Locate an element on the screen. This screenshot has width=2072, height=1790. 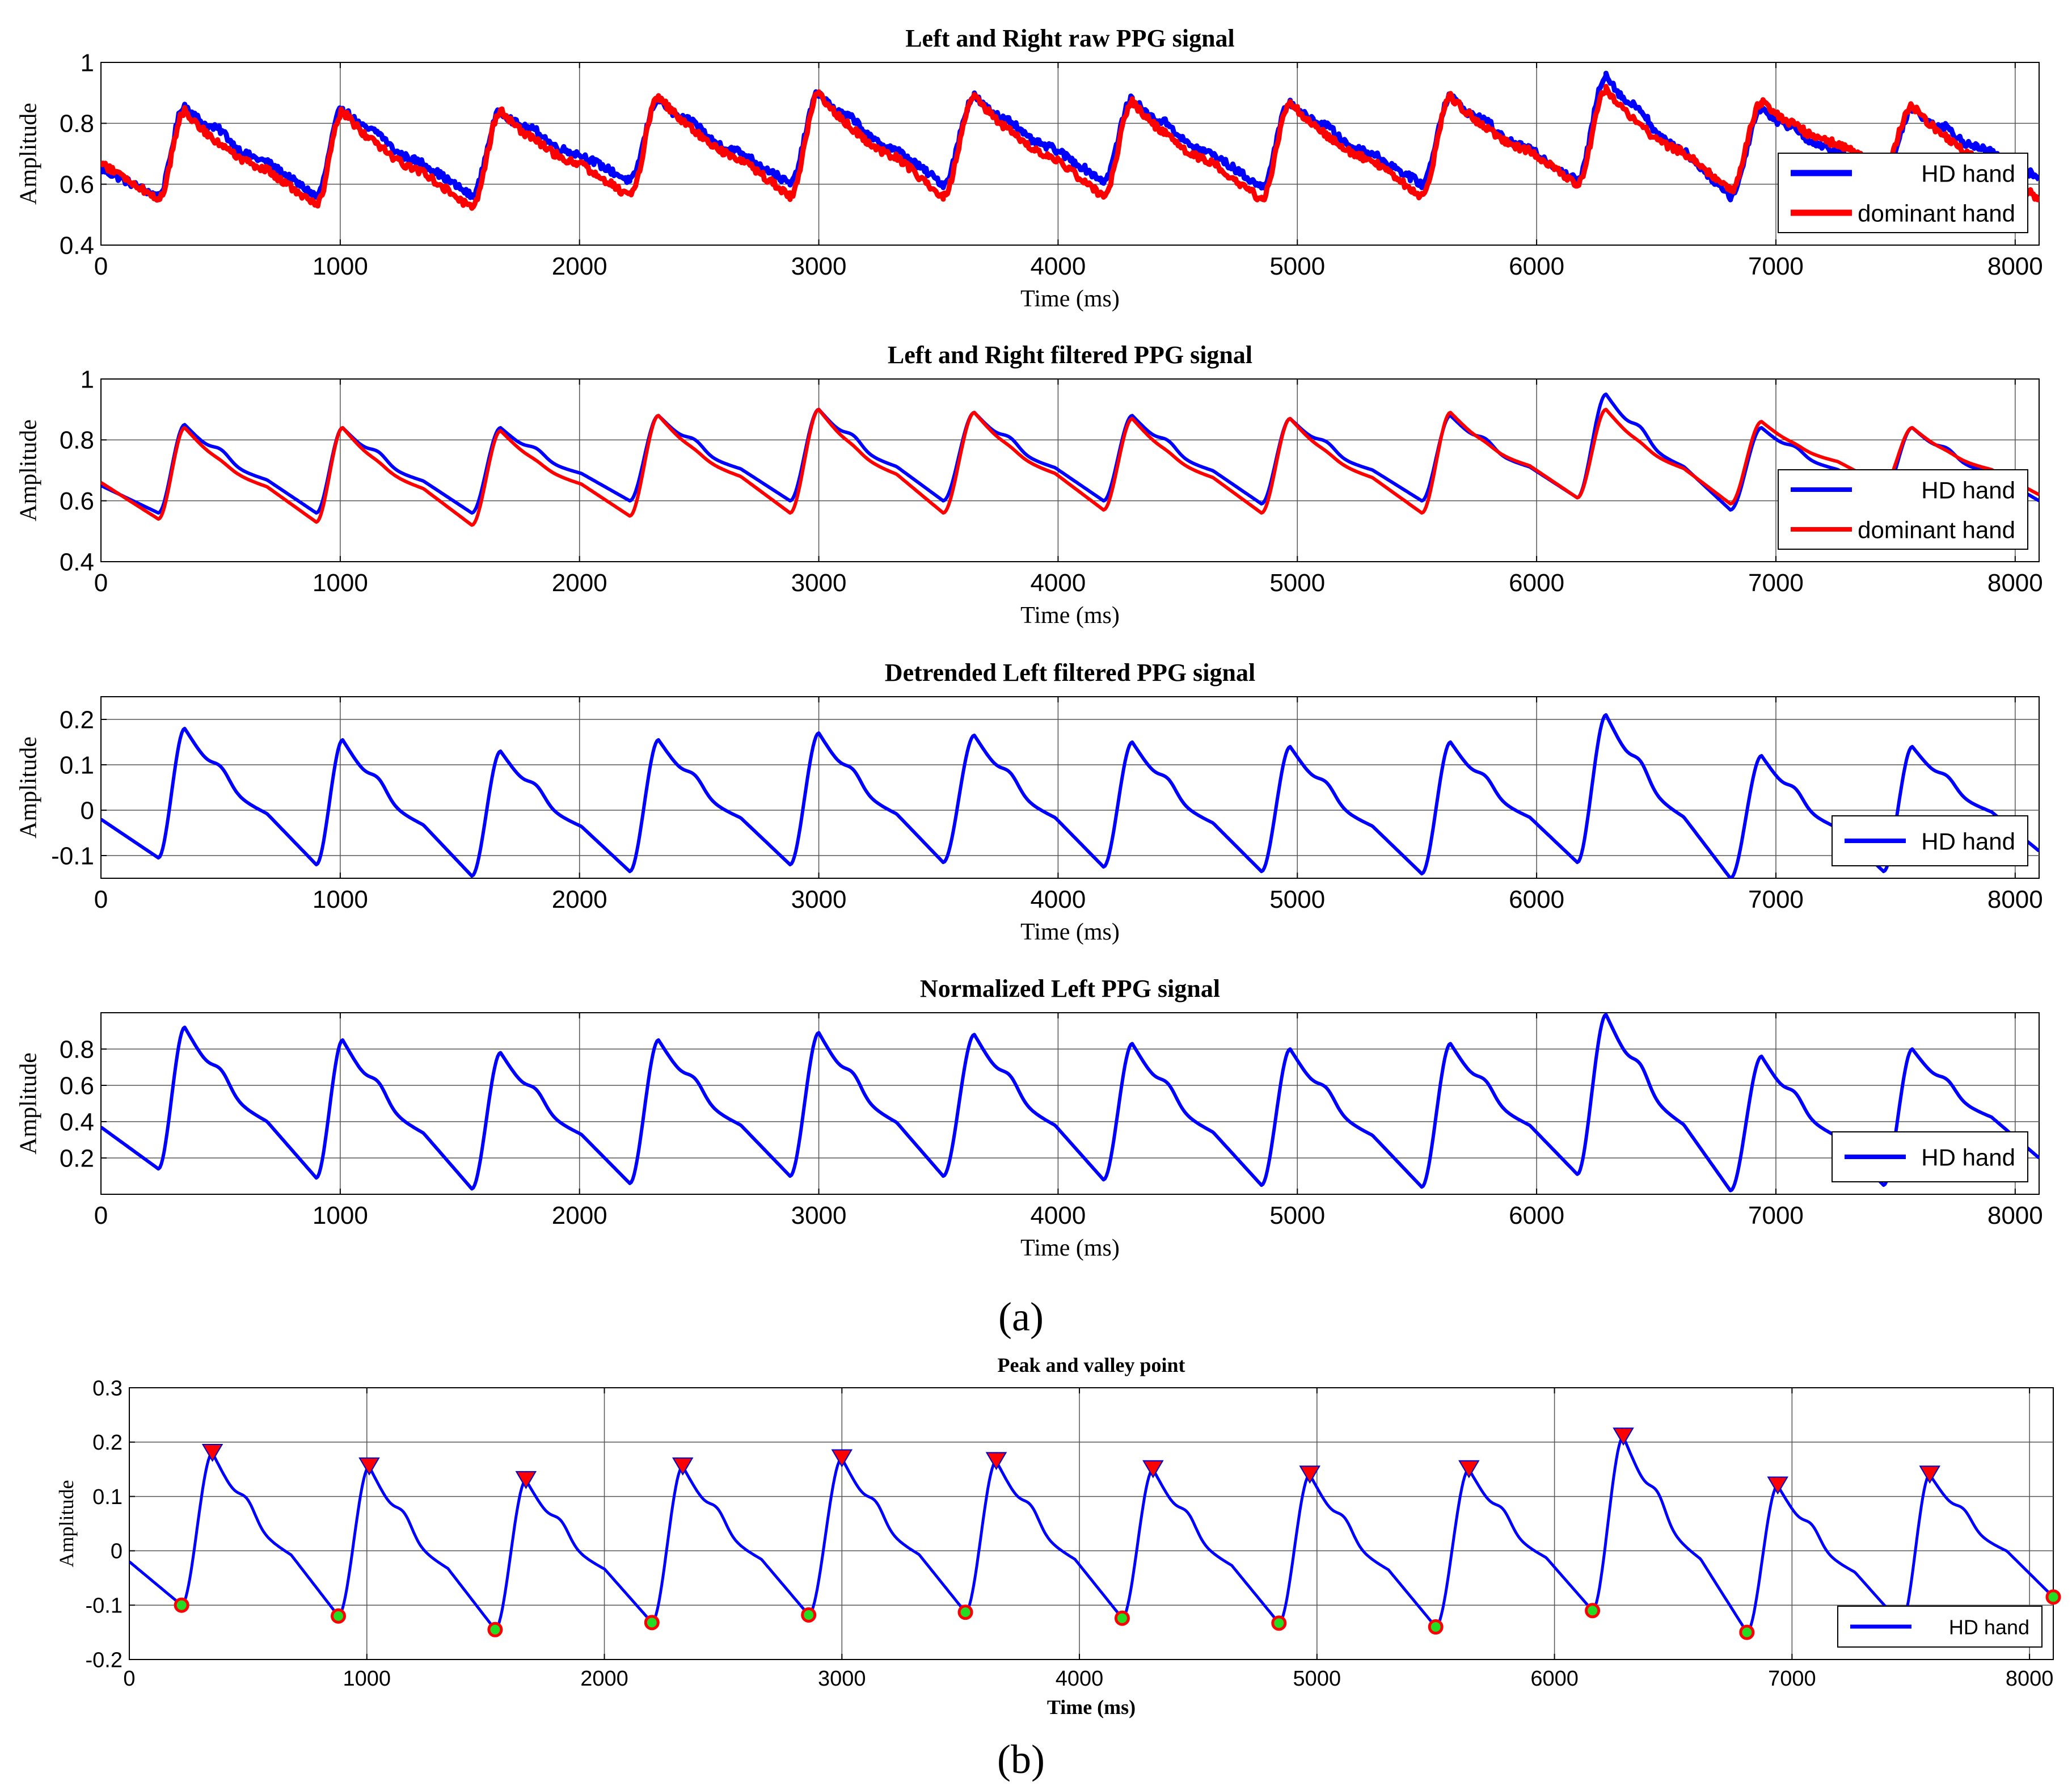
y-tick-label: -0.2 is located at coordinates (104, 1660).